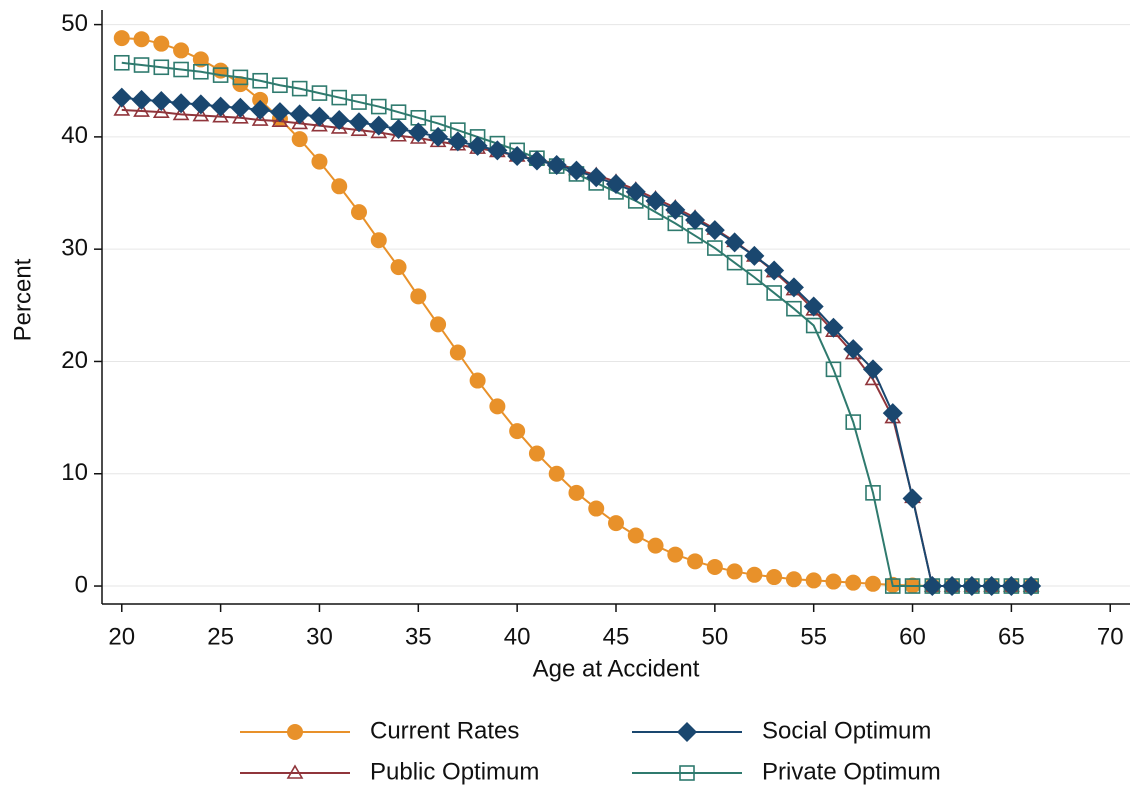  I want to click on legend-label: Social Optimum, so click(846, 730).